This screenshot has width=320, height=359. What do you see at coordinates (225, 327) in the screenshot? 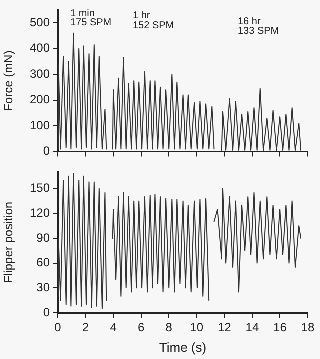
I see `x-tick-label: 12` at bounding box center [225, 327].